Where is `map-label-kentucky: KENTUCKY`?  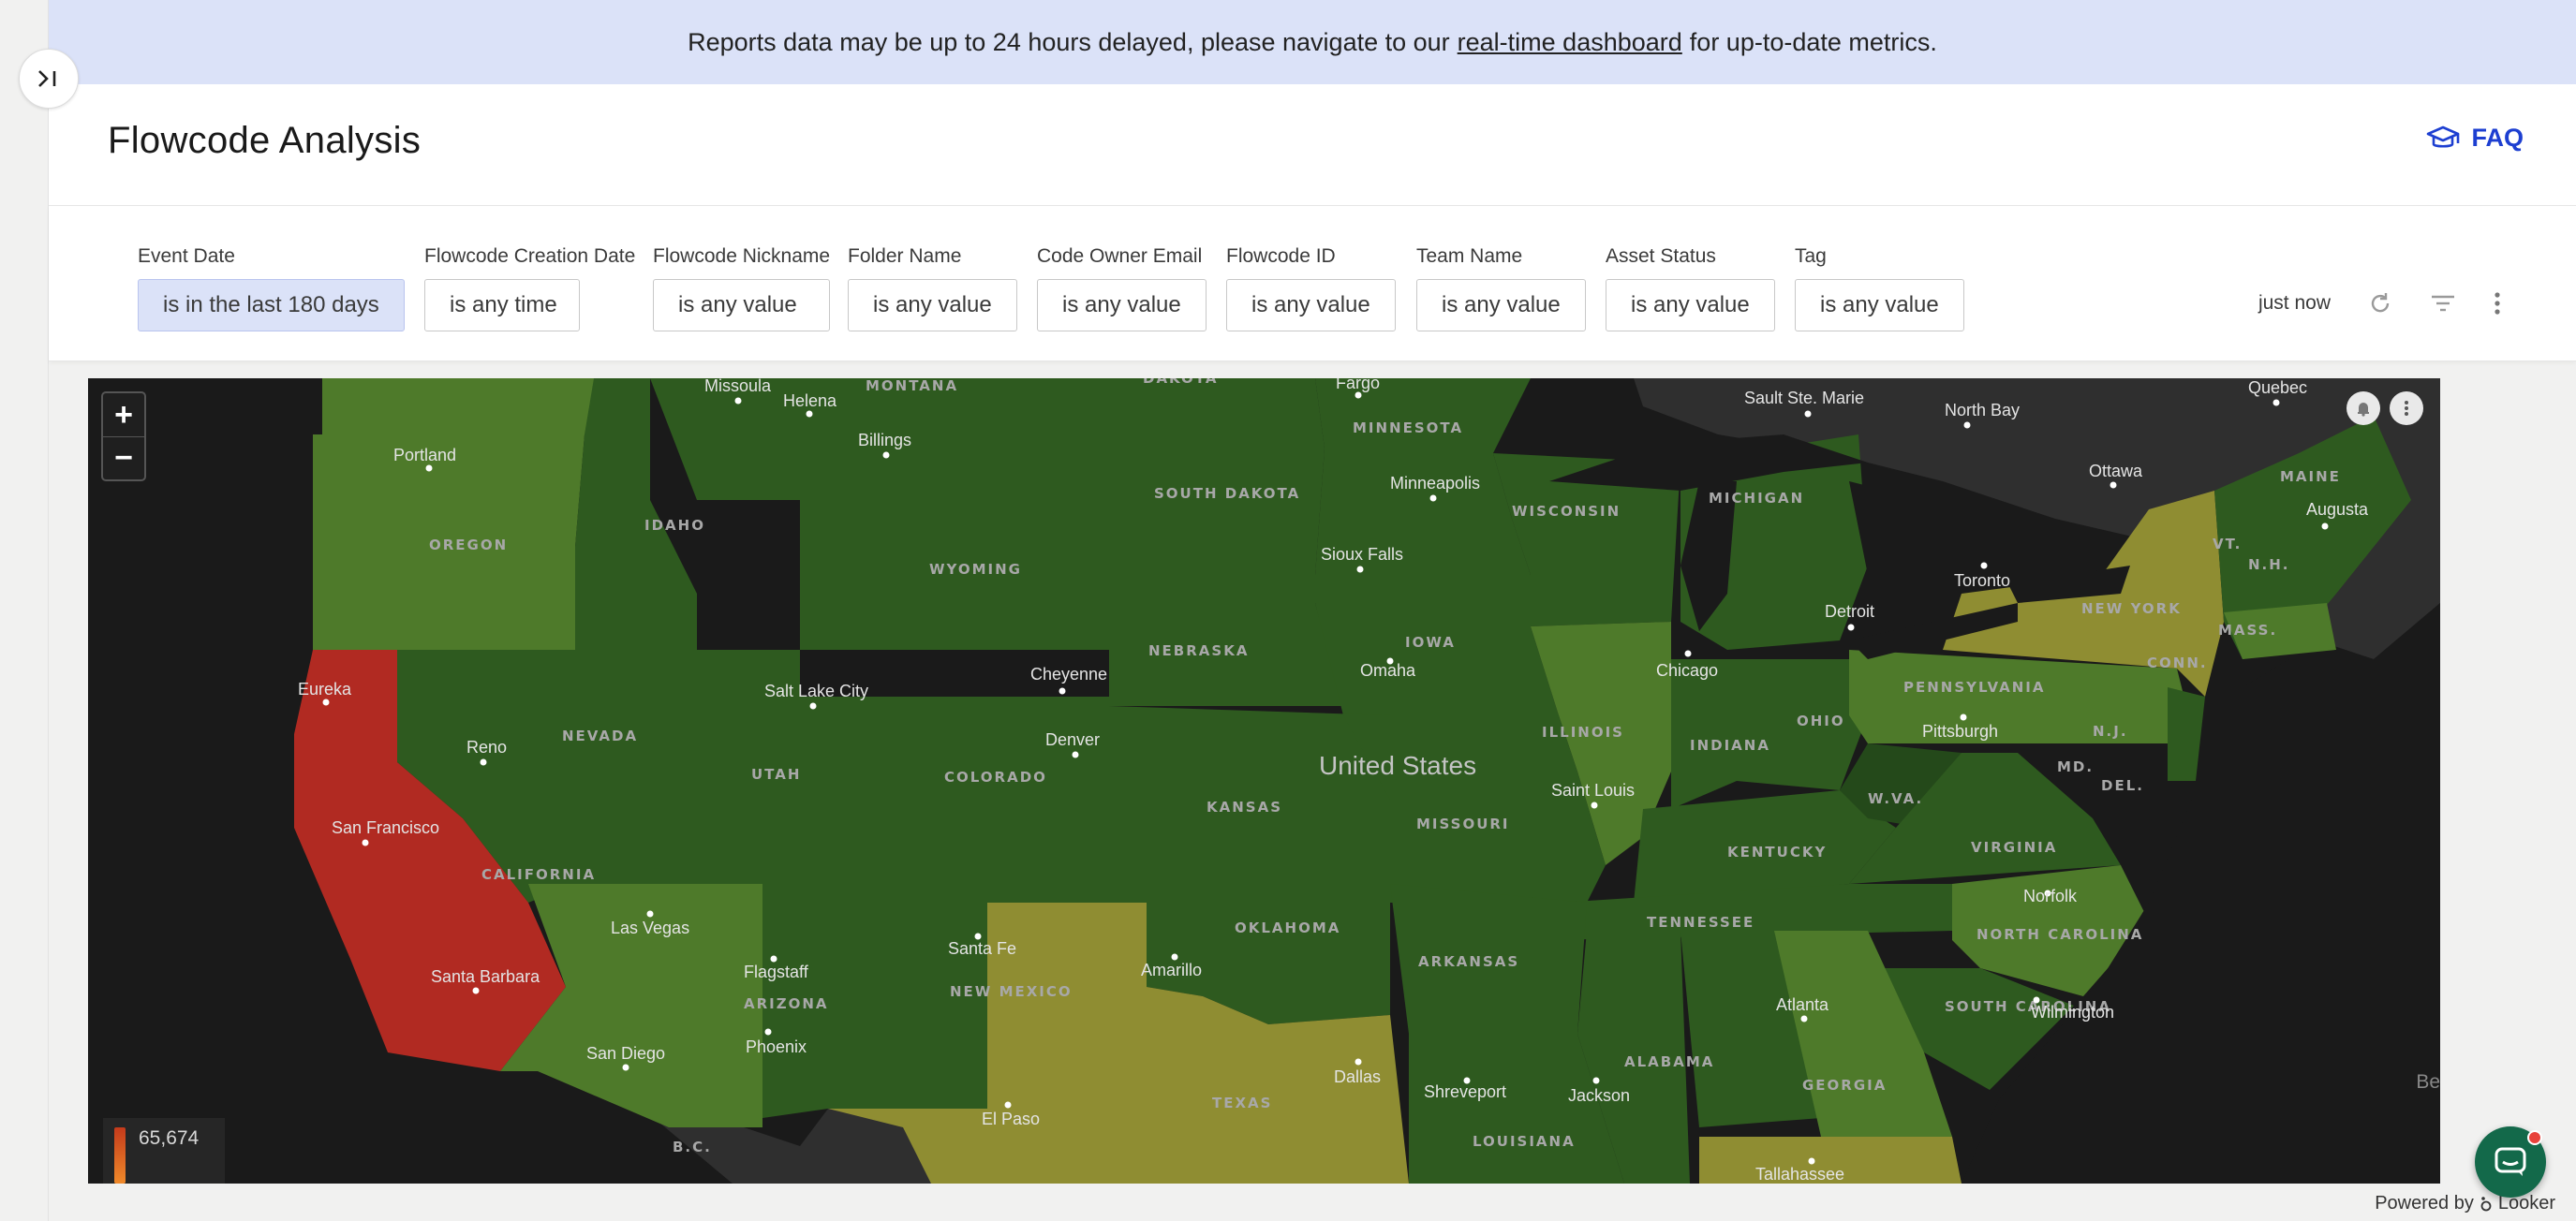 map-label-kentucky: KENTUCKY is located at coordinates (1777, 852).